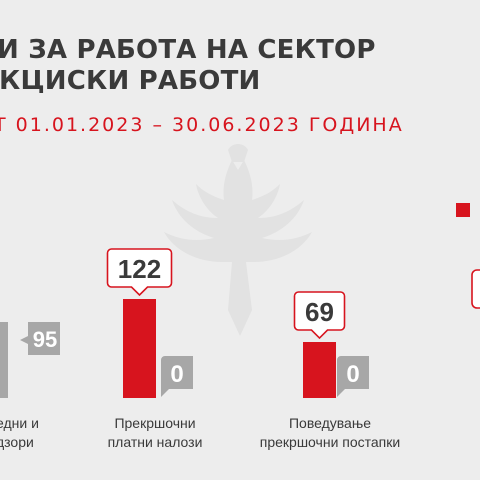 The image size is (480, 480). I want to click on category-label-2-line-2: платни налози, so click(155, 442).